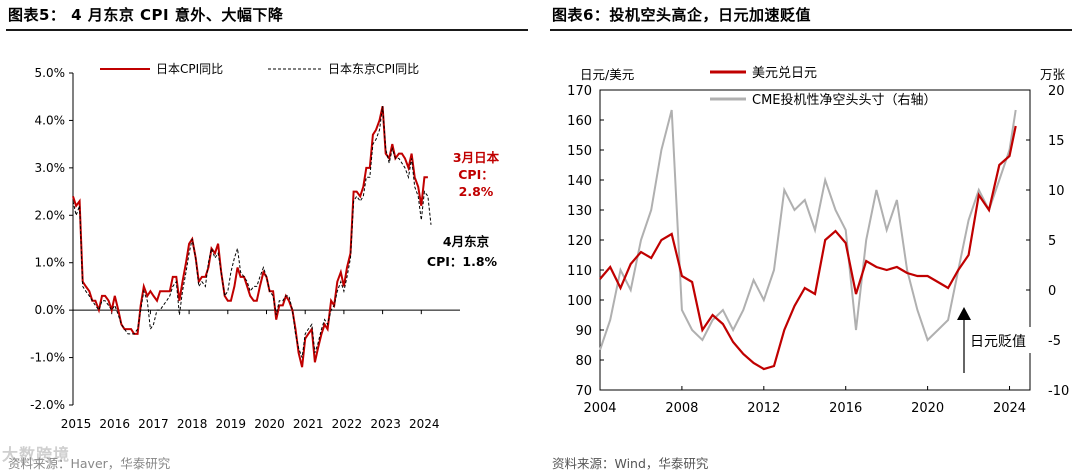  I want to click on right-right-y-tick-label: -10, so click(1058, 391).